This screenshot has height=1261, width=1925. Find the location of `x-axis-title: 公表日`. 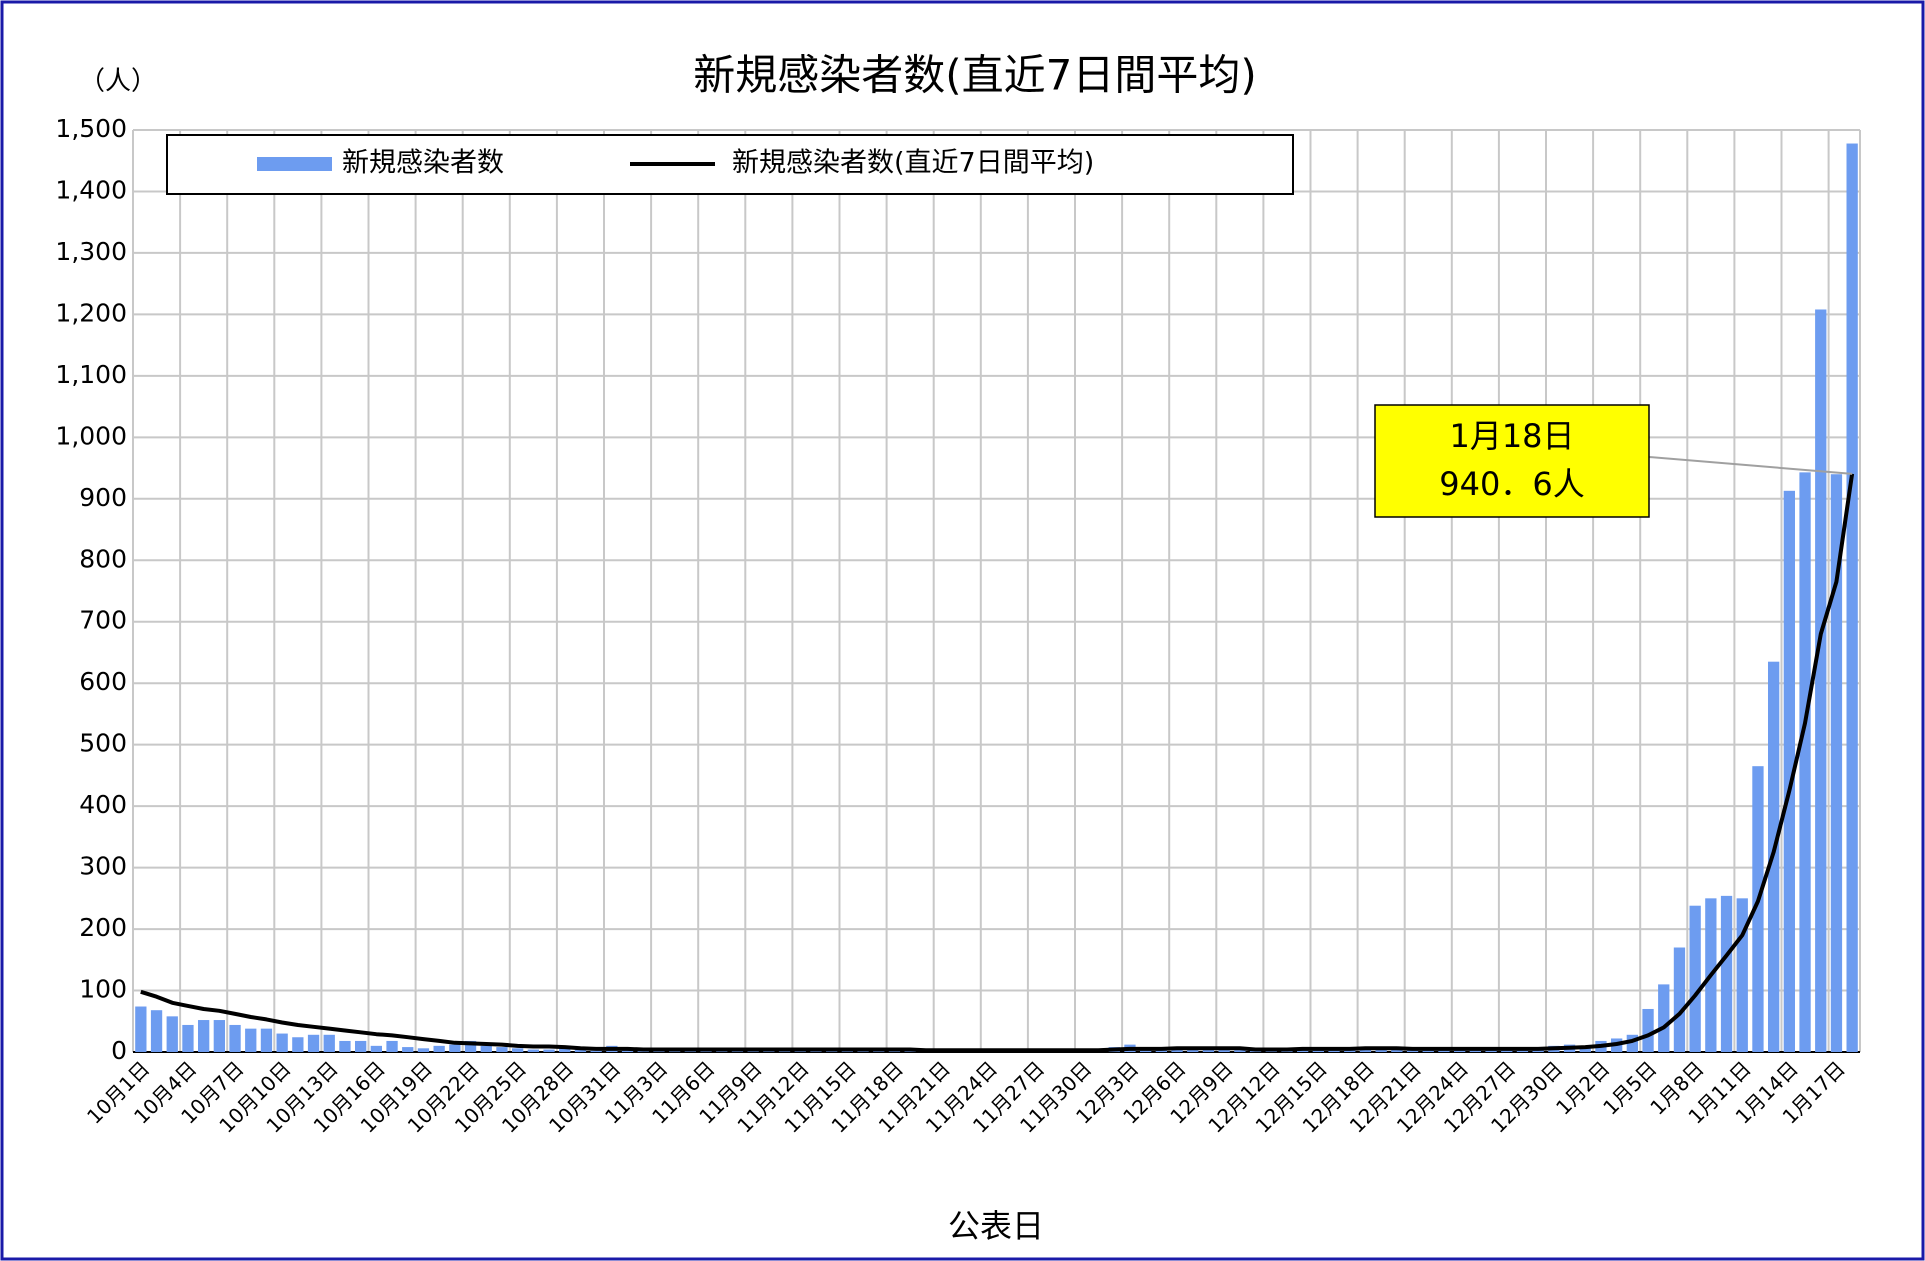

x-axis-title: 公表日 is located at coordinates (996, 1226).